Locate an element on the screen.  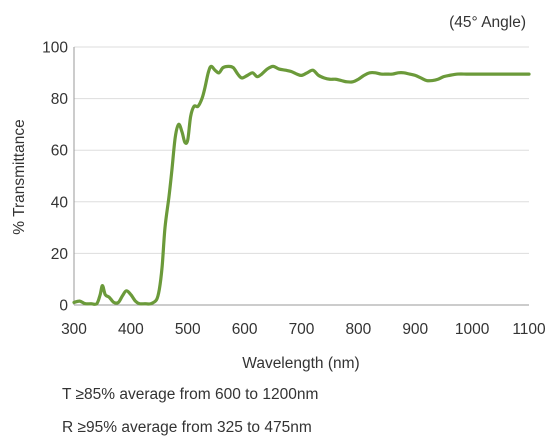
y-tick-label: 0 is located at coordinates (63, 306).